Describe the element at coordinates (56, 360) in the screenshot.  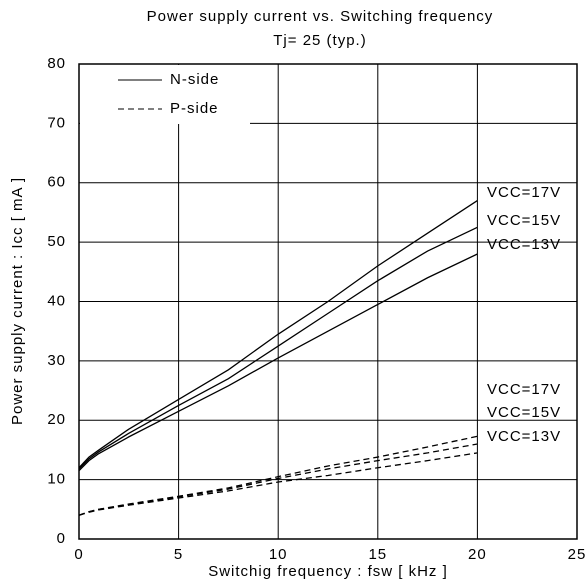
I see `y-tick-label: 30` at that location.